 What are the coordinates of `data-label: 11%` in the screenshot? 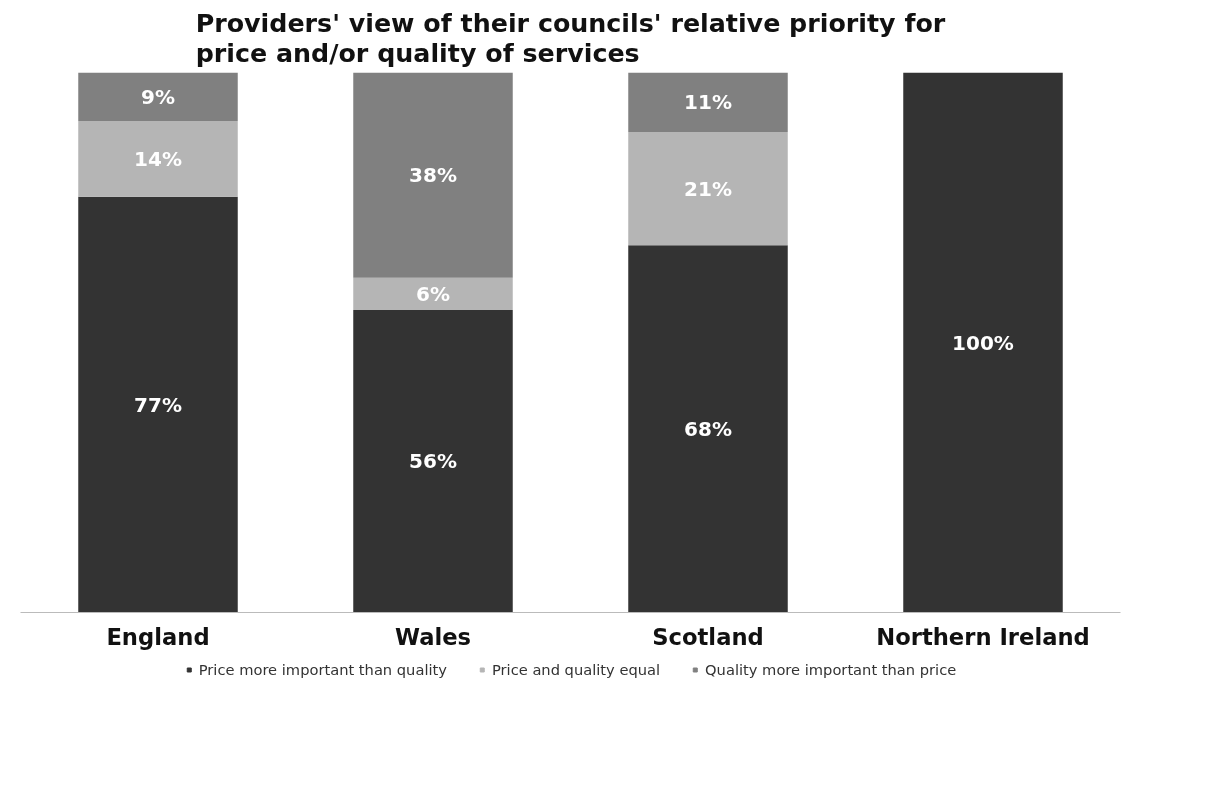 It's located at (708, 102).